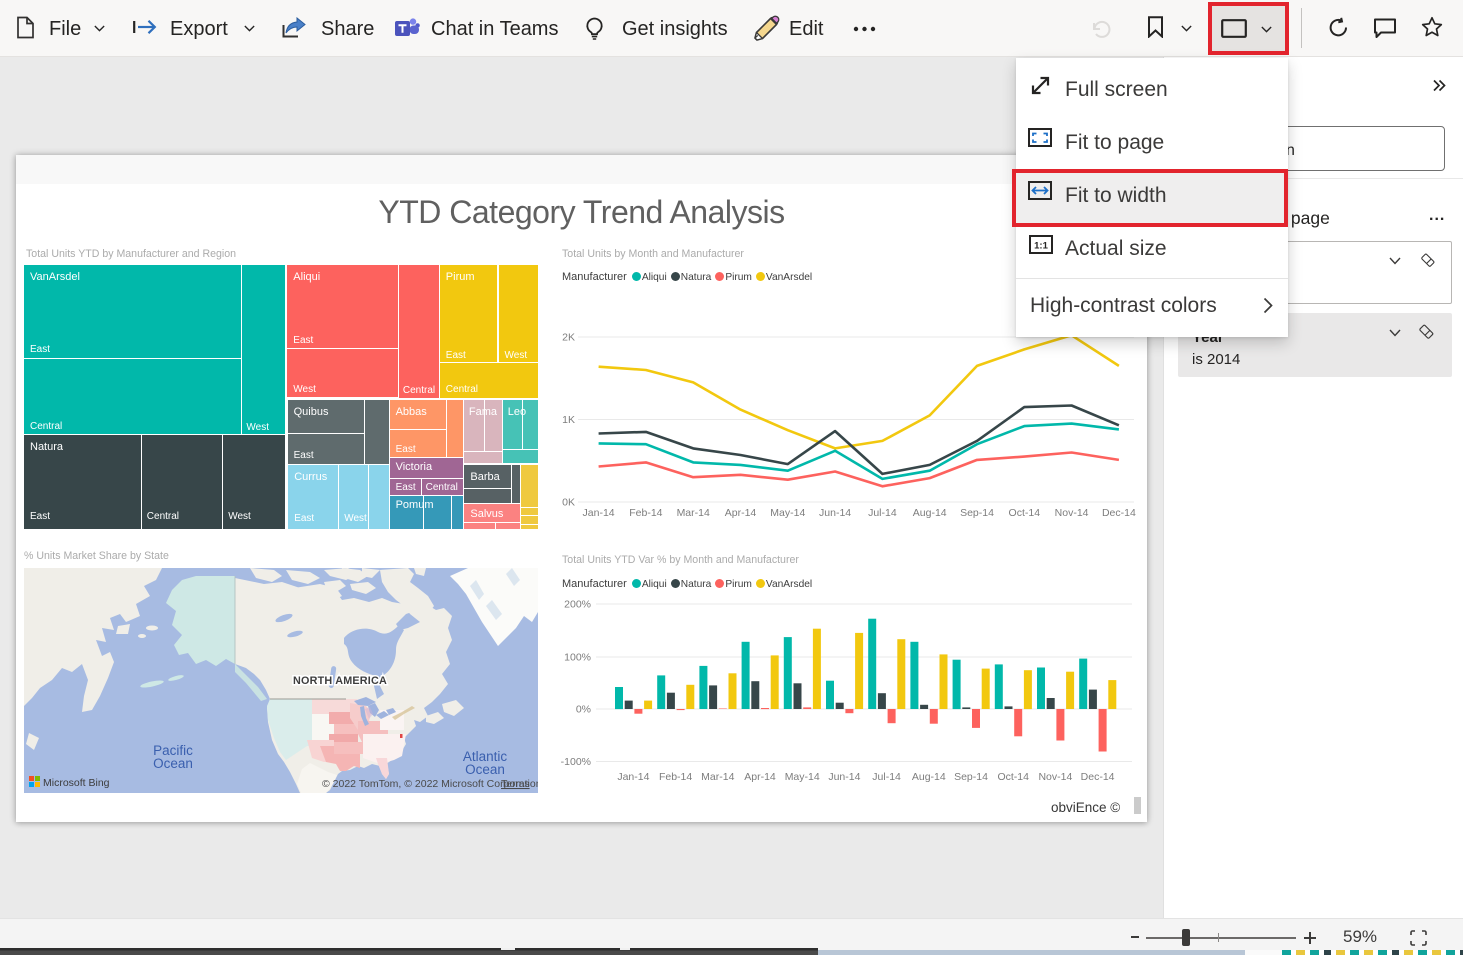 Image resolution: width=1463 pixels, height=955 pixels. What do you see at coordinates (568, 503) in the screenshot?
I see `svg-text: 0K` at bounding box center [568, 503].